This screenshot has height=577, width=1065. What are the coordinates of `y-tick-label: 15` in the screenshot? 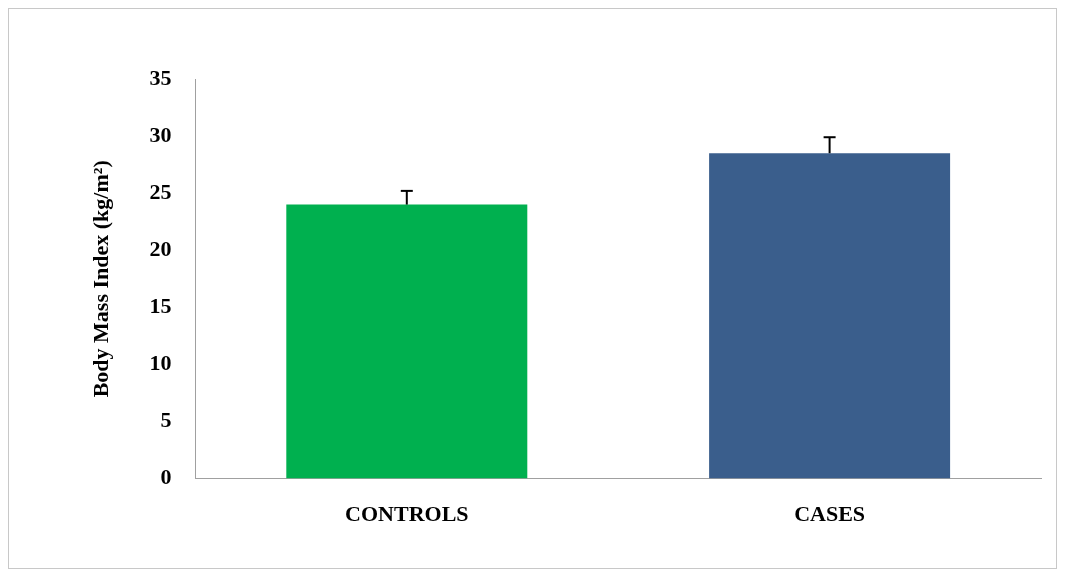 It's located at (160, 306).